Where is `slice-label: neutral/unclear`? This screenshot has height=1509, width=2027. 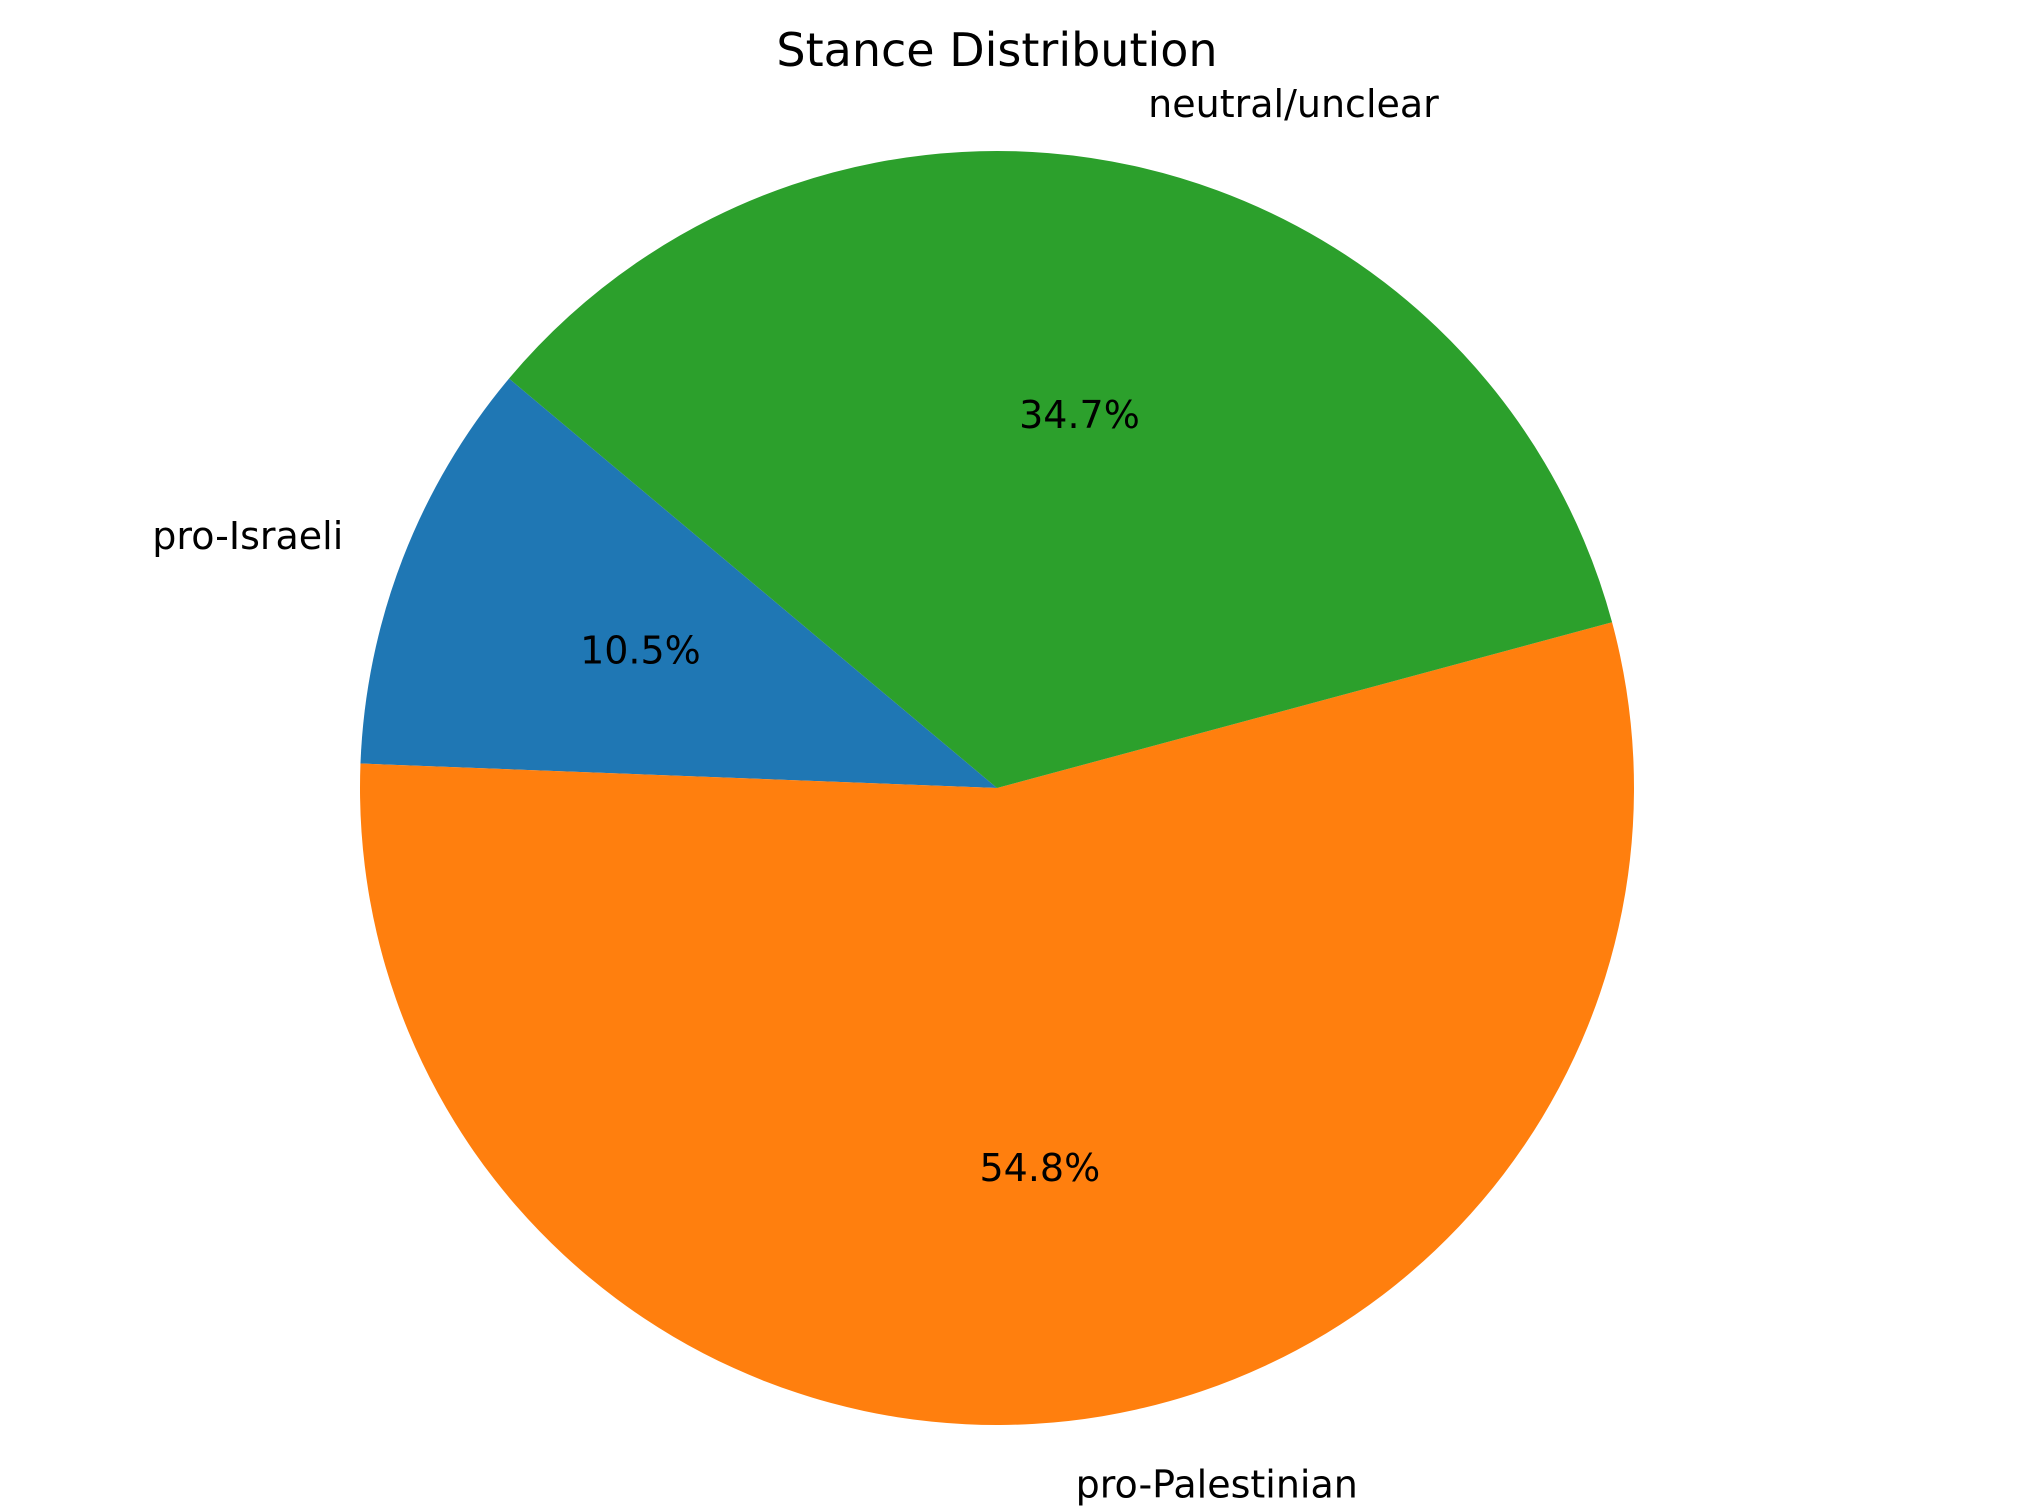
slice-label: neutral/unclear is located at coordinates (1293, 104).